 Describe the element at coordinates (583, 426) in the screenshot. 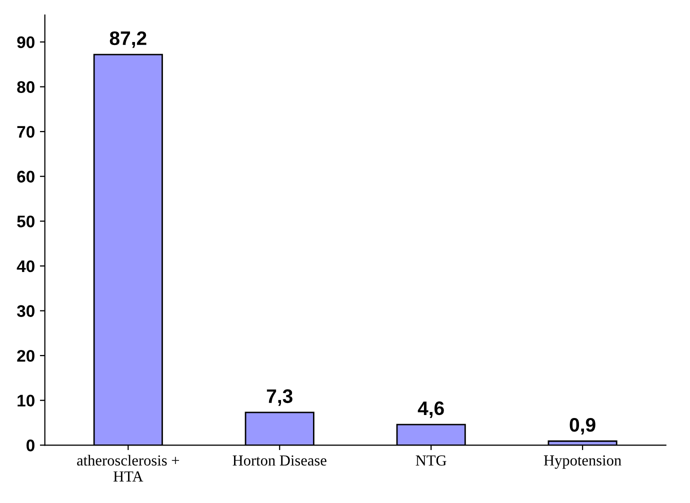

I see `data-label: 0,9` at that location.